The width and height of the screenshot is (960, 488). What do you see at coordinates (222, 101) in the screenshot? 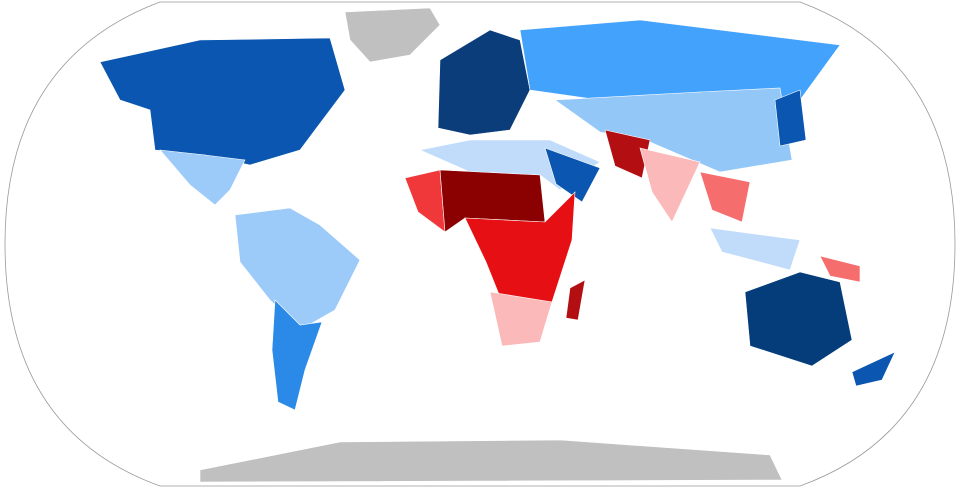
I see `north-america` at bounding box center [222, 101].